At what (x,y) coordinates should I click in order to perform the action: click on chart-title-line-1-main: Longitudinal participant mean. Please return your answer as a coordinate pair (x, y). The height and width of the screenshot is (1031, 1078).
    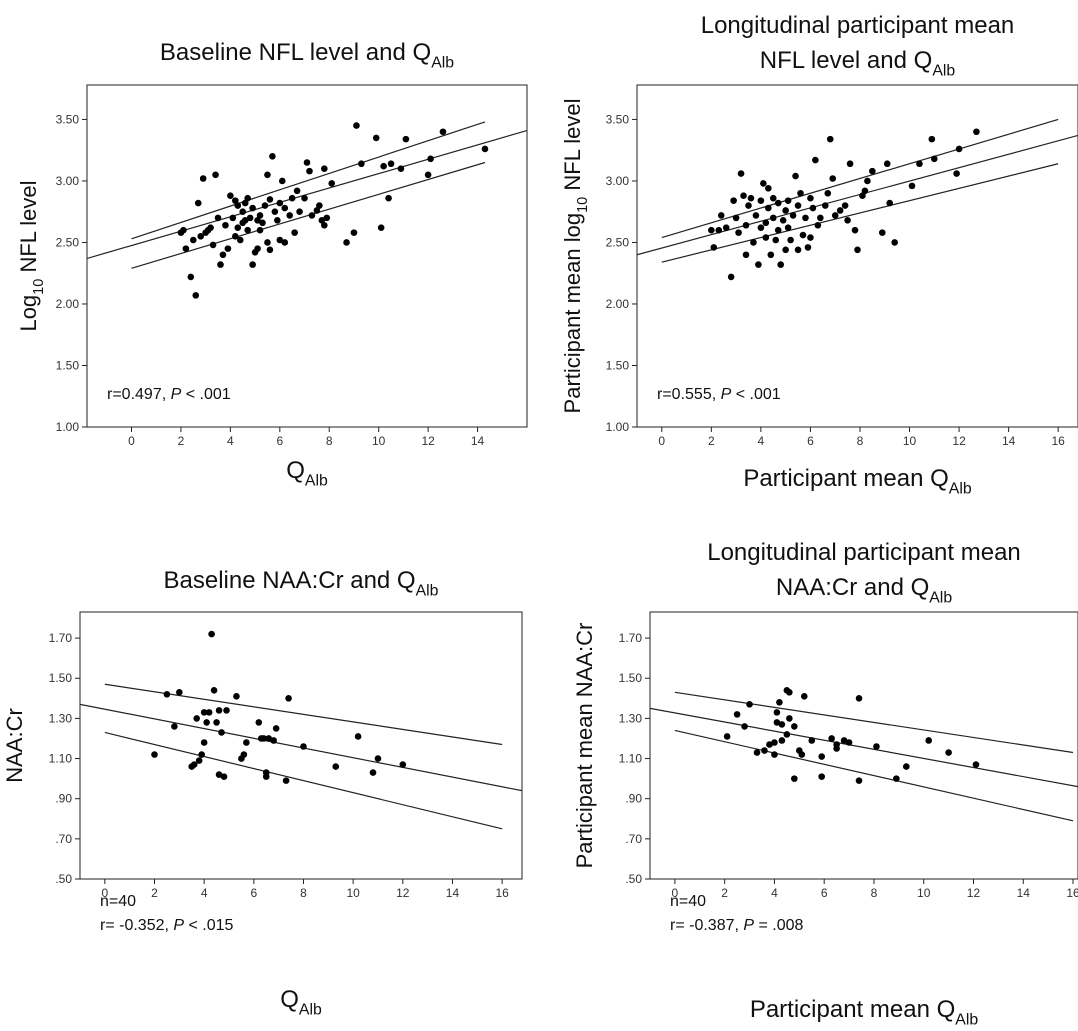
    Looking at the image, I should click on (858, 25).